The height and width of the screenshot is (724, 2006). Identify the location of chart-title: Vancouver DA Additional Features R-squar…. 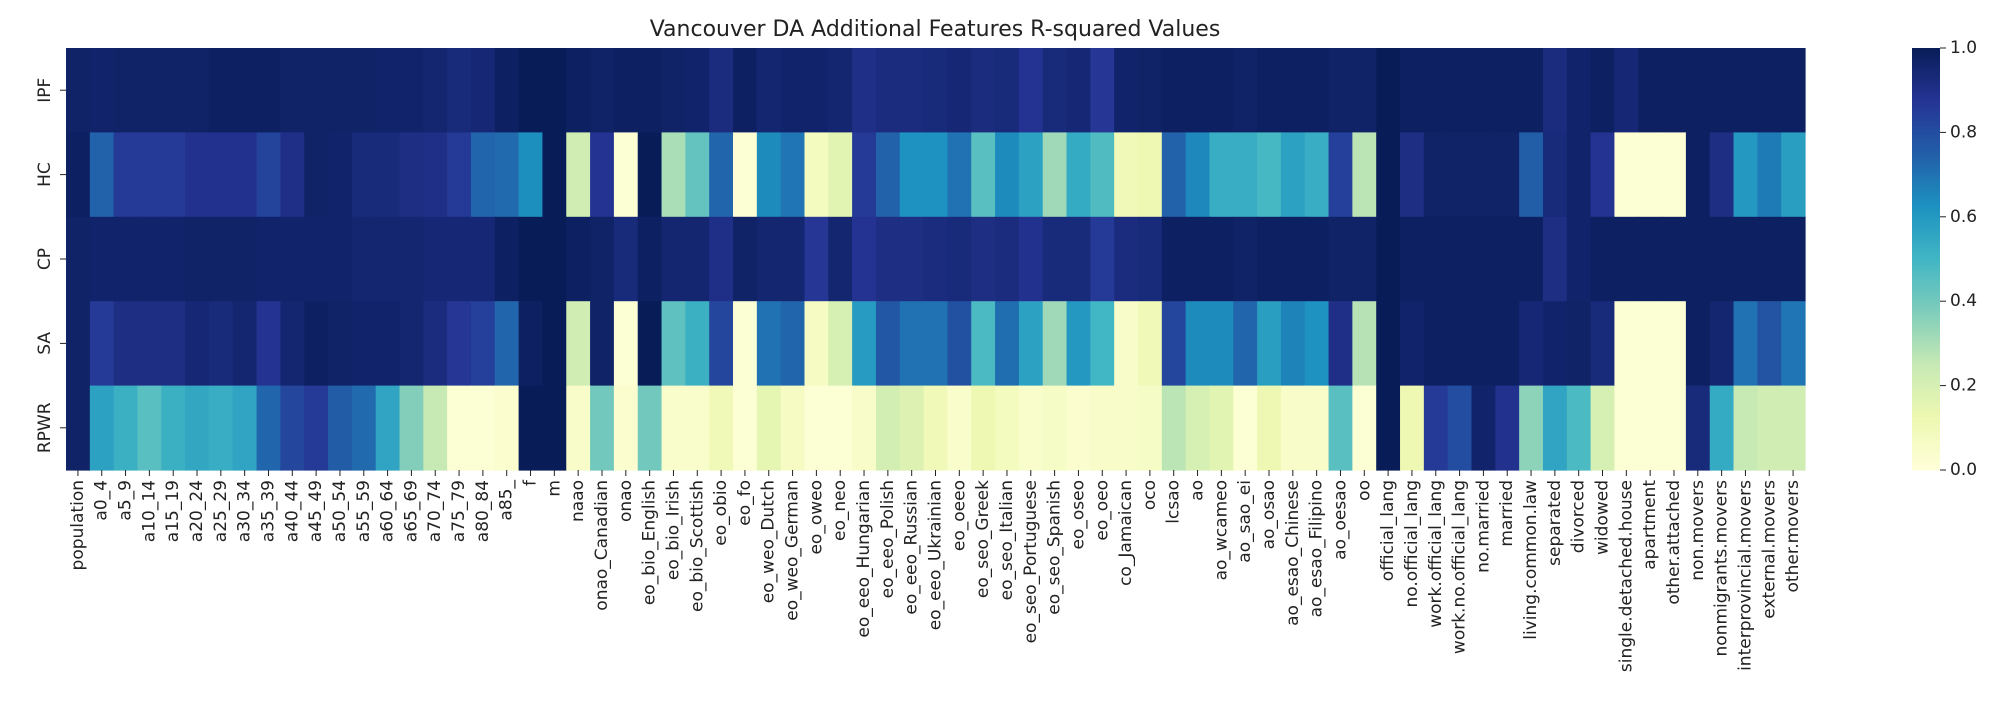
(935, 29).